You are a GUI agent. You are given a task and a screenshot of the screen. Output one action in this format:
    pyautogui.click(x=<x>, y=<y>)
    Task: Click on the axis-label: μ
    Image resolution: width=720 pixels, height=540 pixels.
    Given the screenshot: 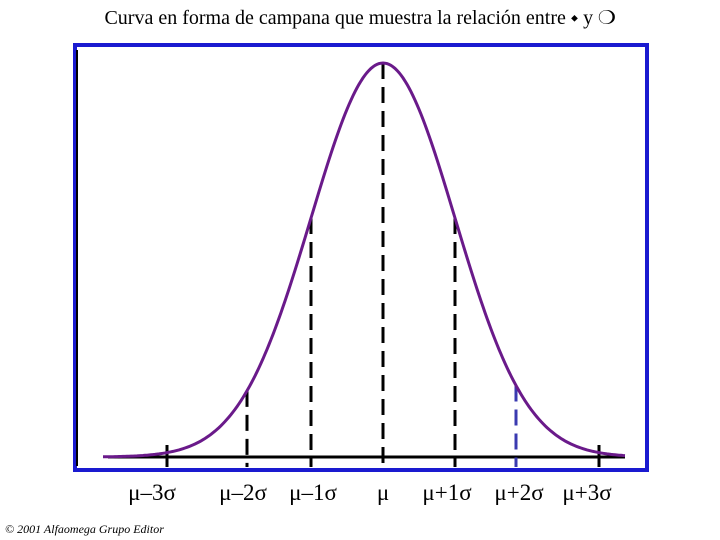 What is the action you would take?
    pyautogui.click(x=383, y=492)
    